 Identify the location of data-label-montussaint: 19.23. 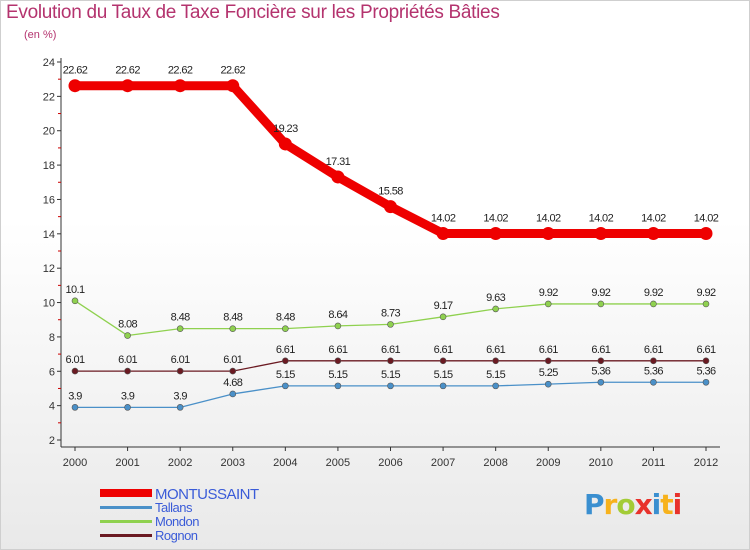
(285, 129).